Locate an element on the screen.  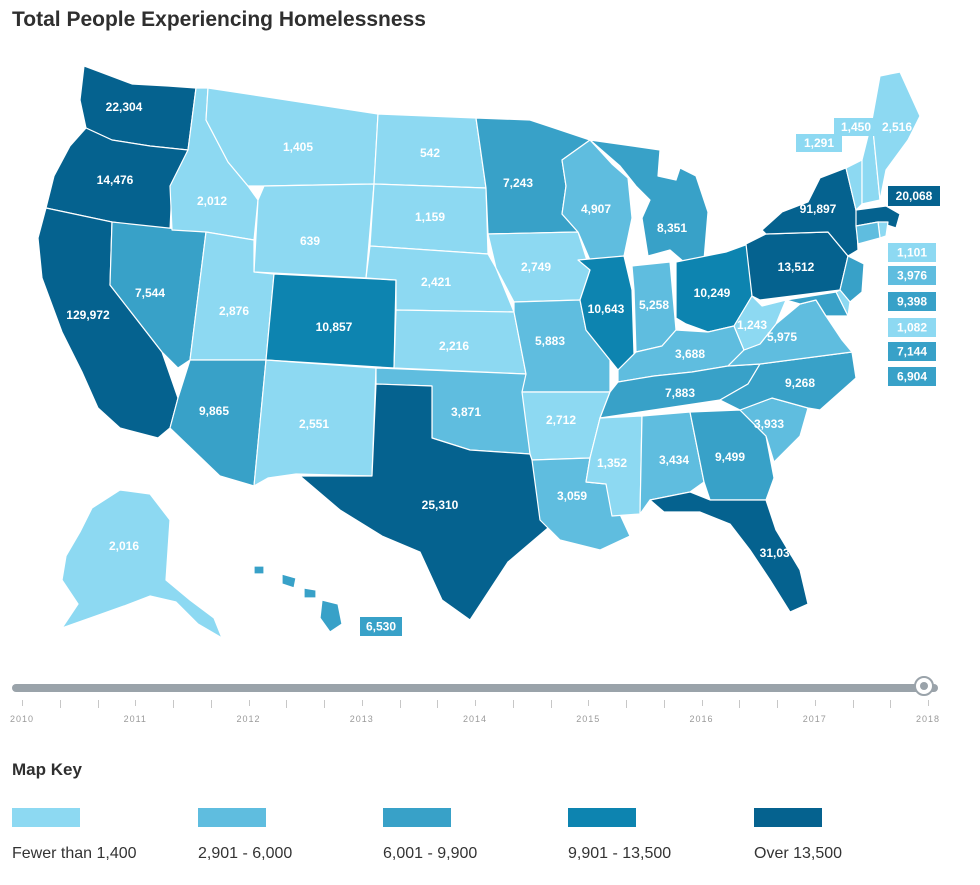
year-slider-handle is located at coordinates (924, 686).